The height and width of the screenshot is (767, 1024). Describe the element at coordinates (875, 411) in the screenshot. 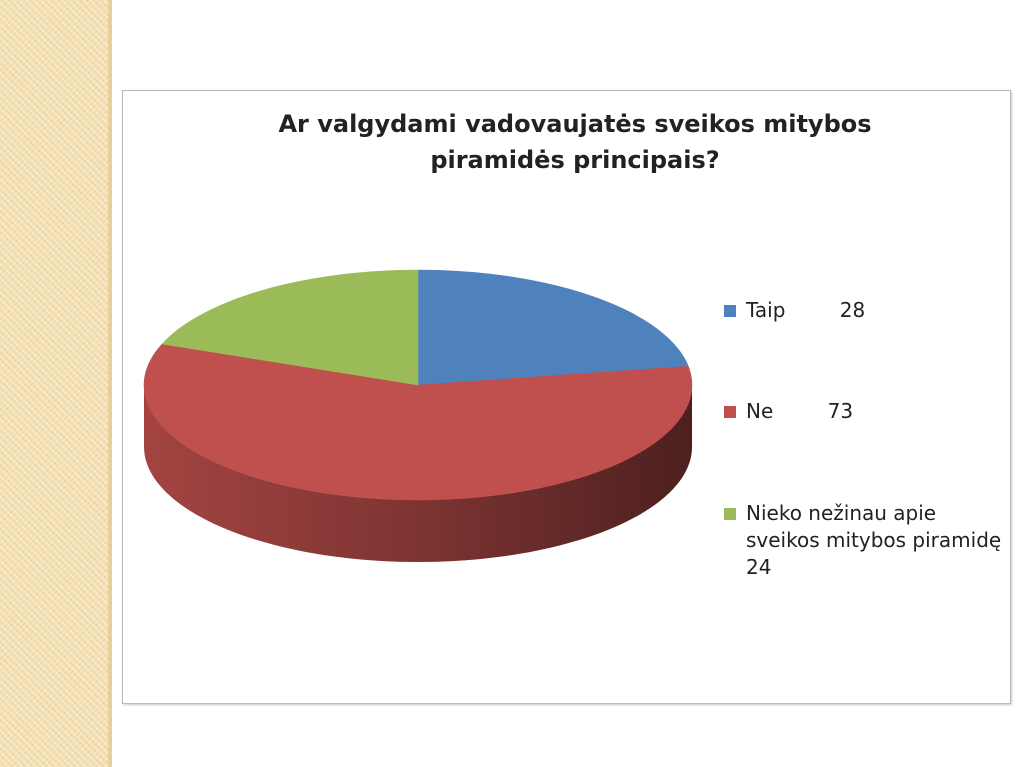

I see `legend-text: Ne 73` at that location.